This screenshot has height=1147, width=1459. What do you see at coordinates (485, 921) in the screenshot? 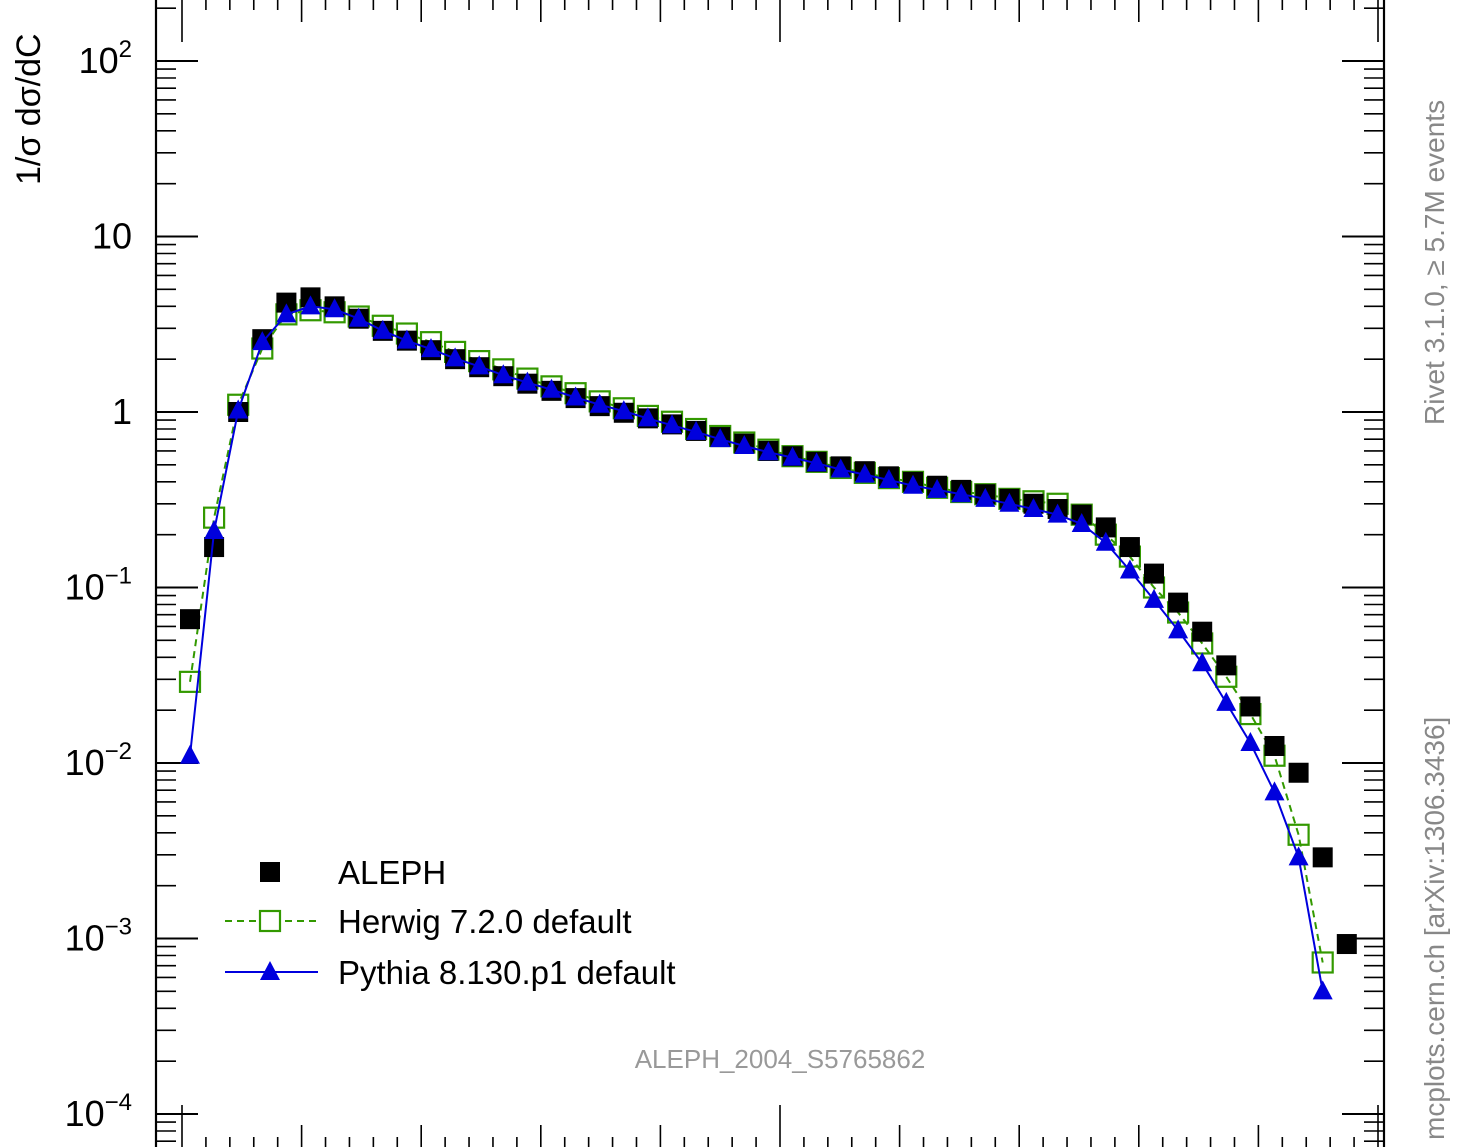
I see `legend-label: Herwig 7.2.0 default` at bounding box center [485, 921].